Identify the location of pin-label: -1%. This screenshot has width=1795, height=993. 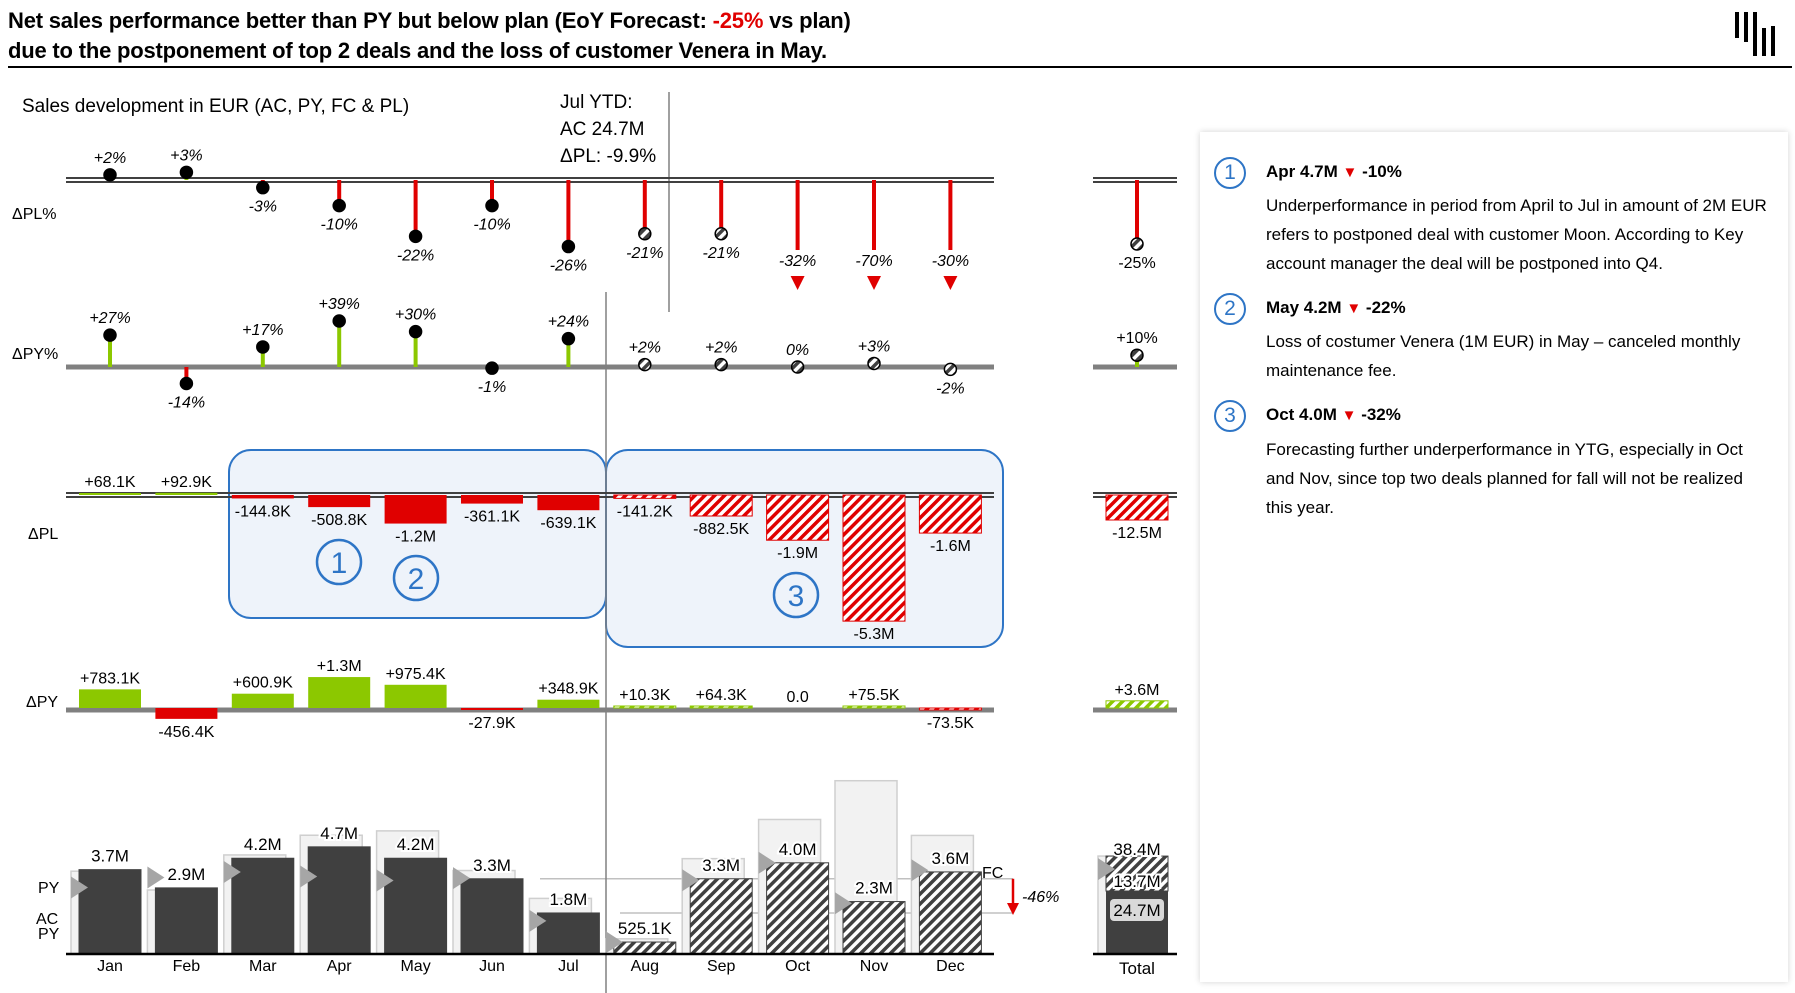
(492, 387).